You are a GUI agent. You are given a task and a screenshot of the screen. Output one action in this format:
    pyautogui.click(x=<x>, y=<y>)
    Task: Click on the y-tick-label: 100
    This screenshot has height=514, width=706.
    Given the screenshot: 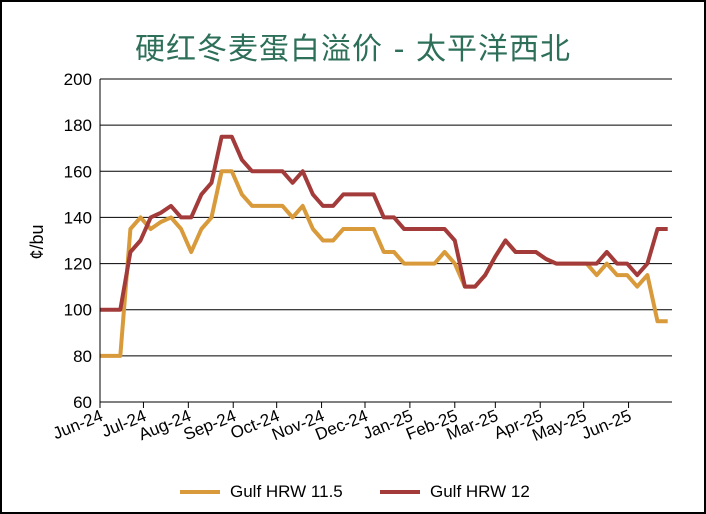 What is the action you would take?
    pyautogui.click(x=78, y=310)
    